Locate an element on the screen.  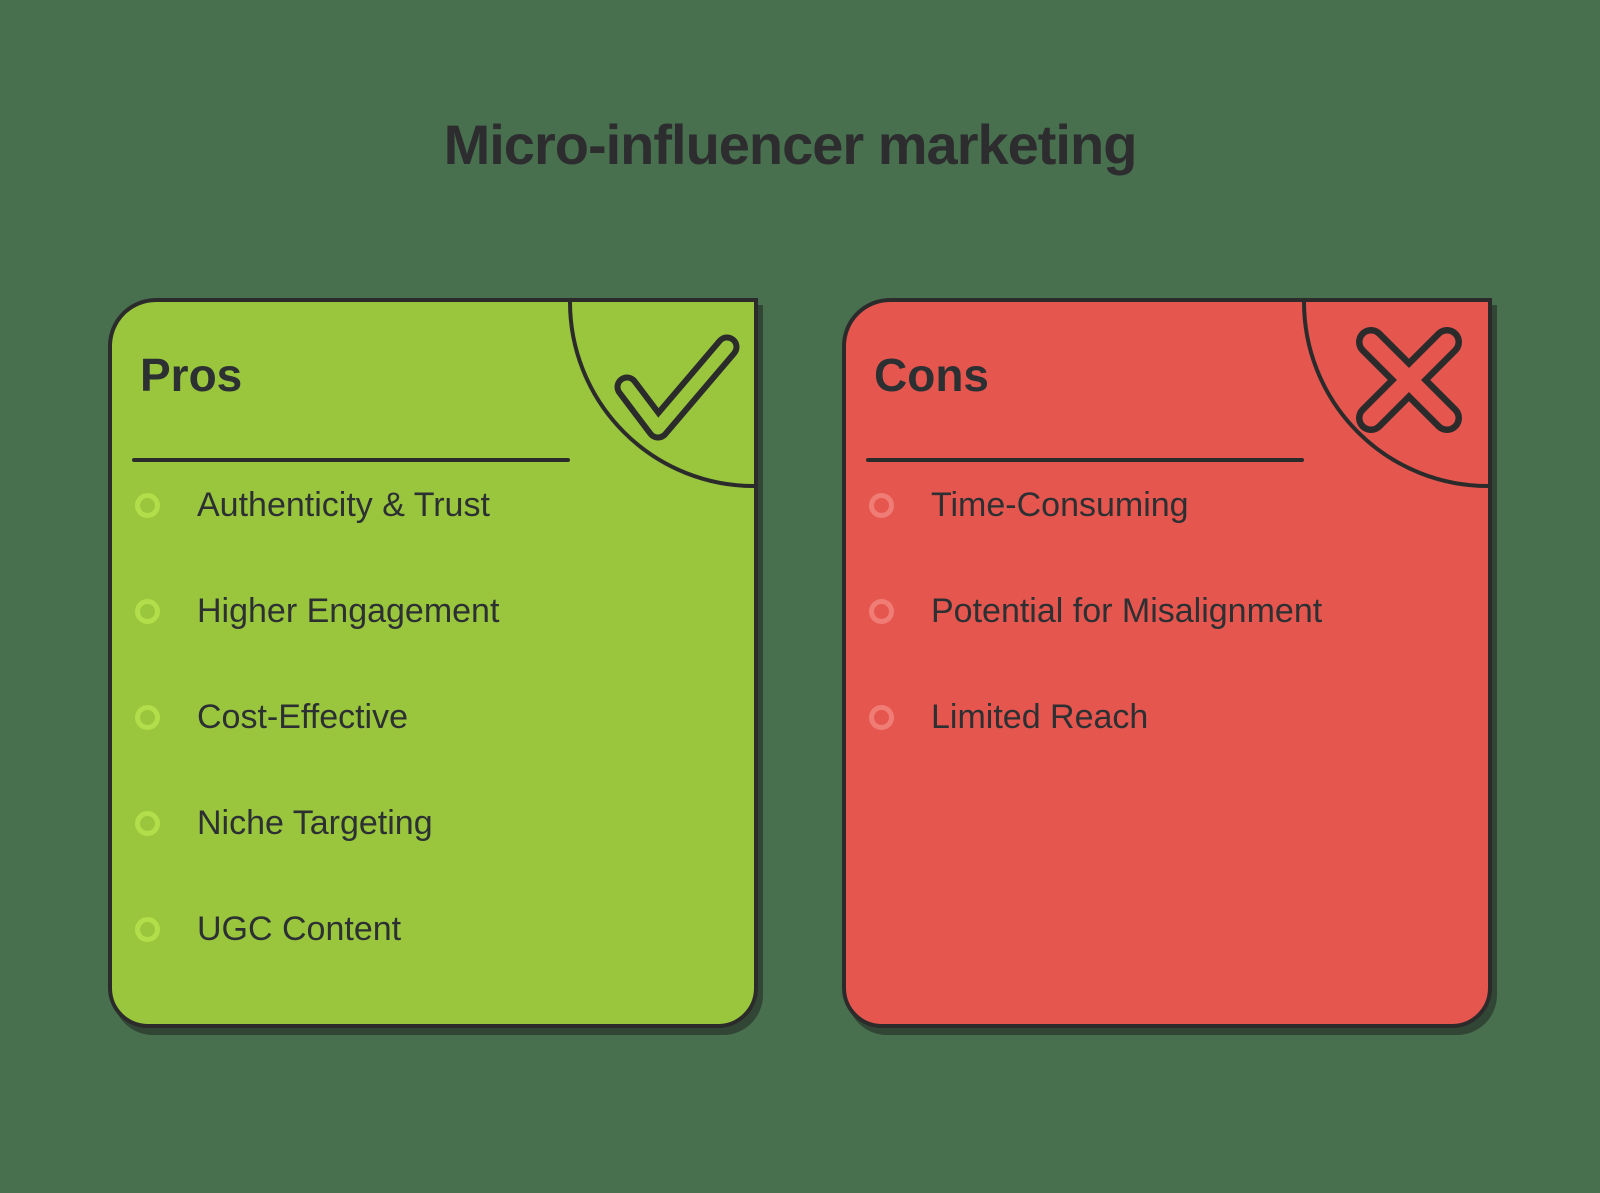
item-label: Time-Consuming is located at coordinates (1060, 504).